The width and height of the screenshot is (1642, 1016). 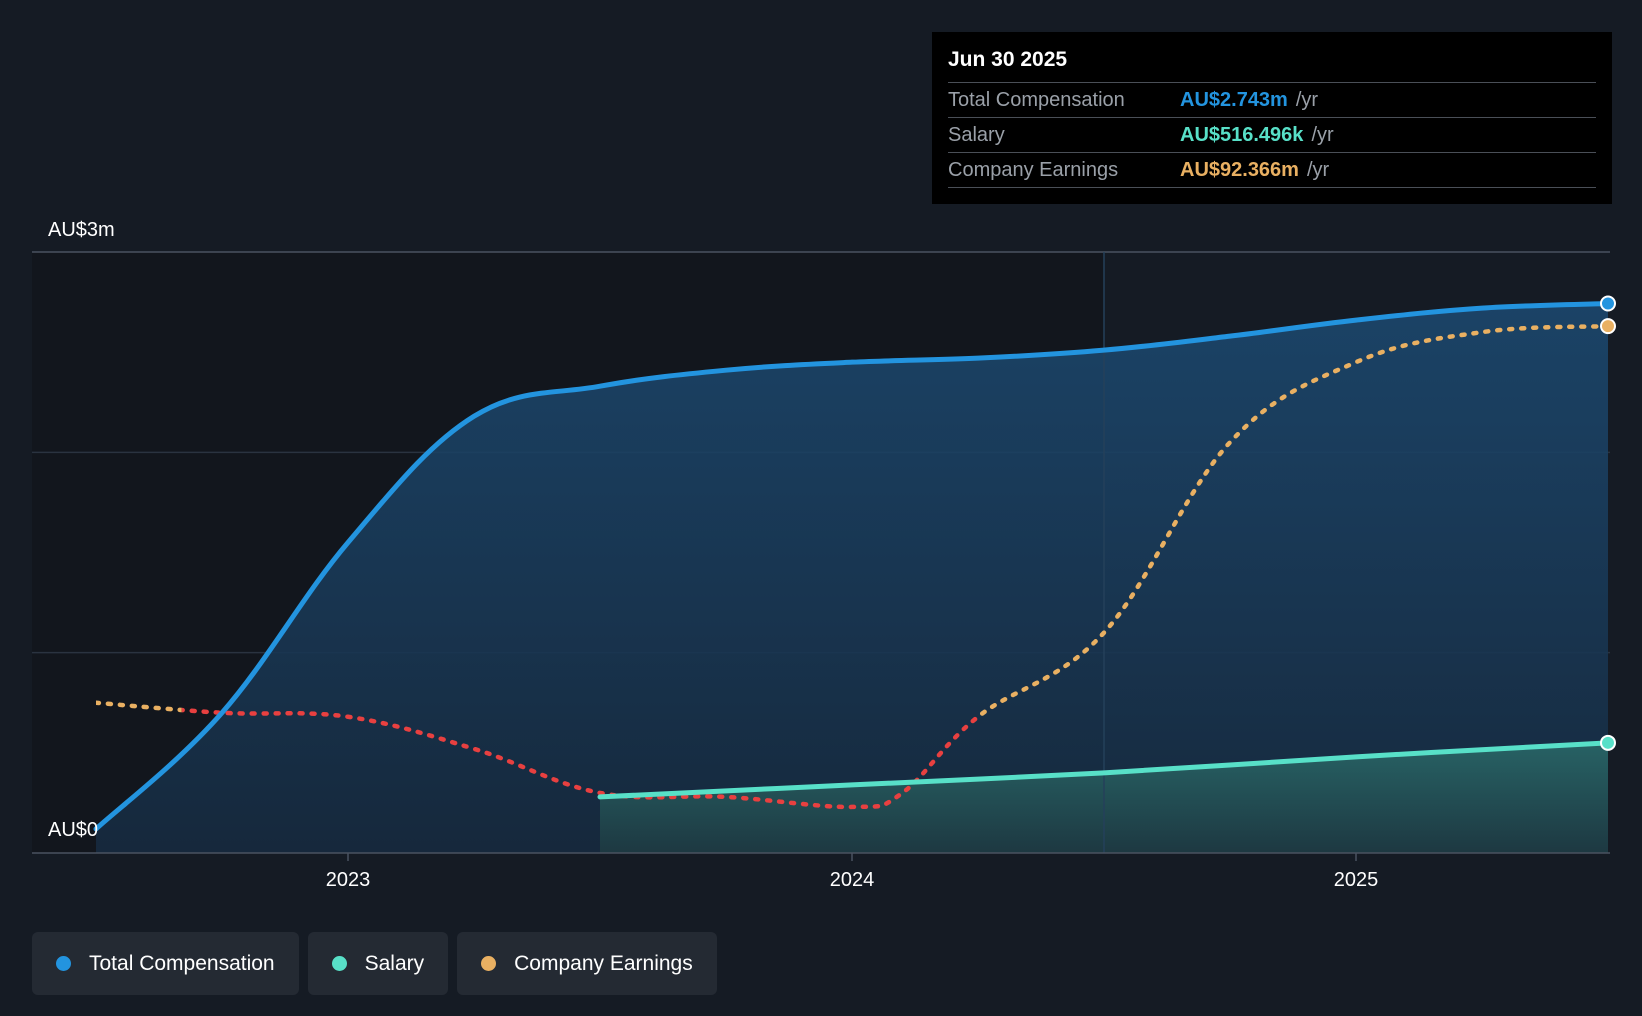 What do you see at coordinates (1608, 742) in the screenshot?
I see `salary-end-point` at bounding box center [1608, 742].